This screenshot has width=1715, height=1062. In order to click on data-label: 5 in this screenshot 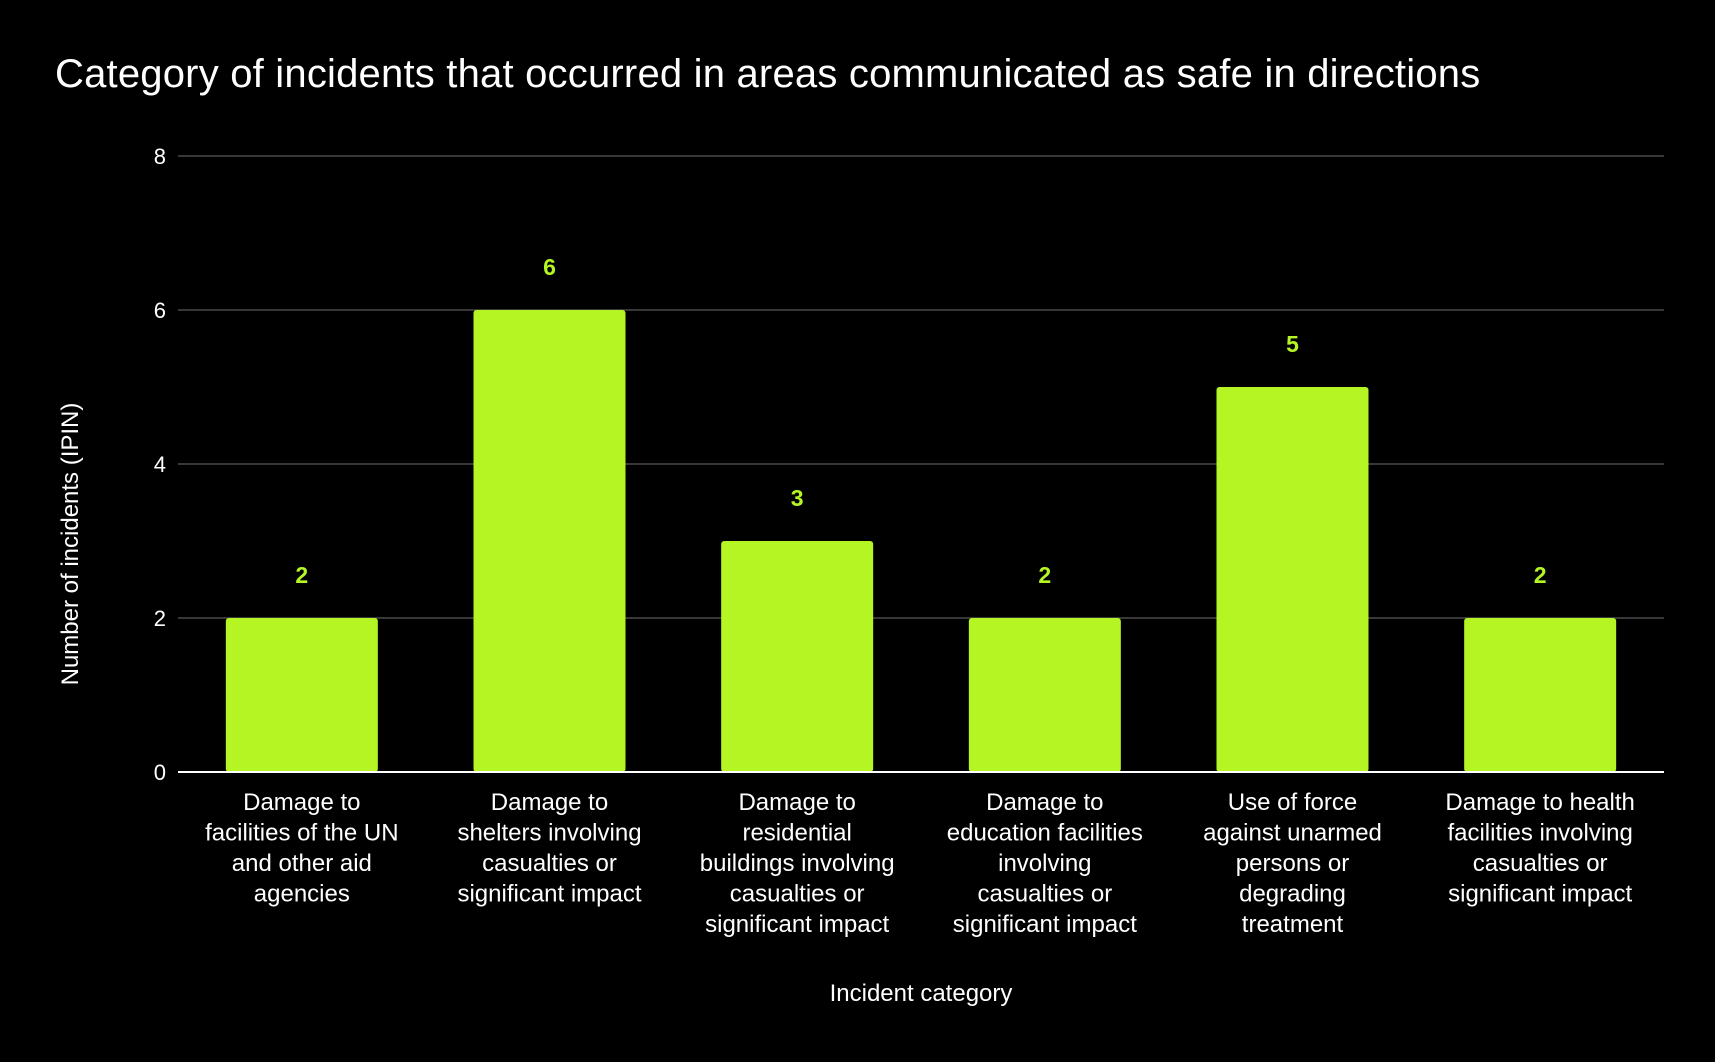, I will do `click(1292, 344)`.